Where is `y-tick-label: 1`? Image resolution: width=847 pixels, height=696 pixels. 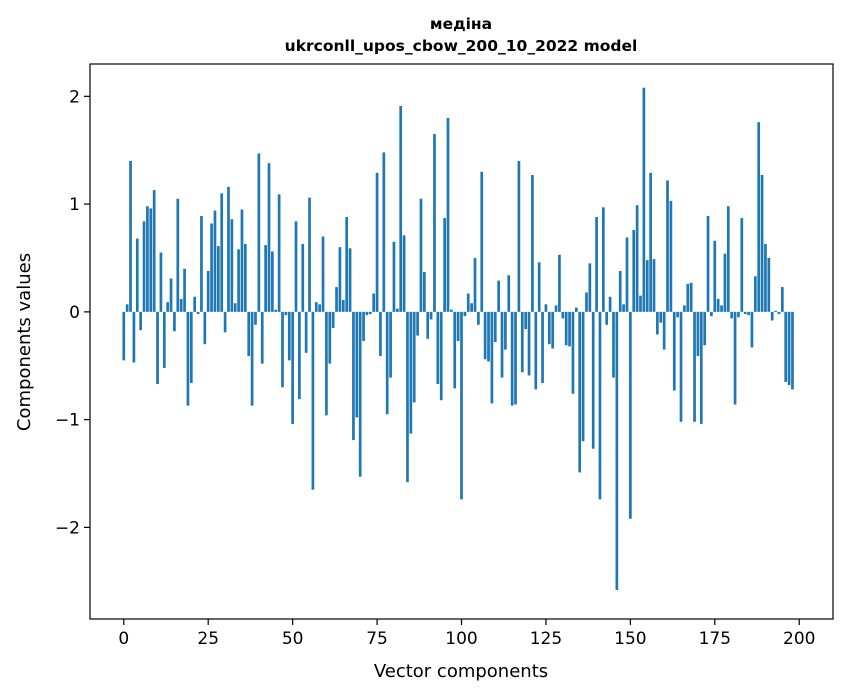 y-tick-label: 1 is located at coordinates (74, 205).